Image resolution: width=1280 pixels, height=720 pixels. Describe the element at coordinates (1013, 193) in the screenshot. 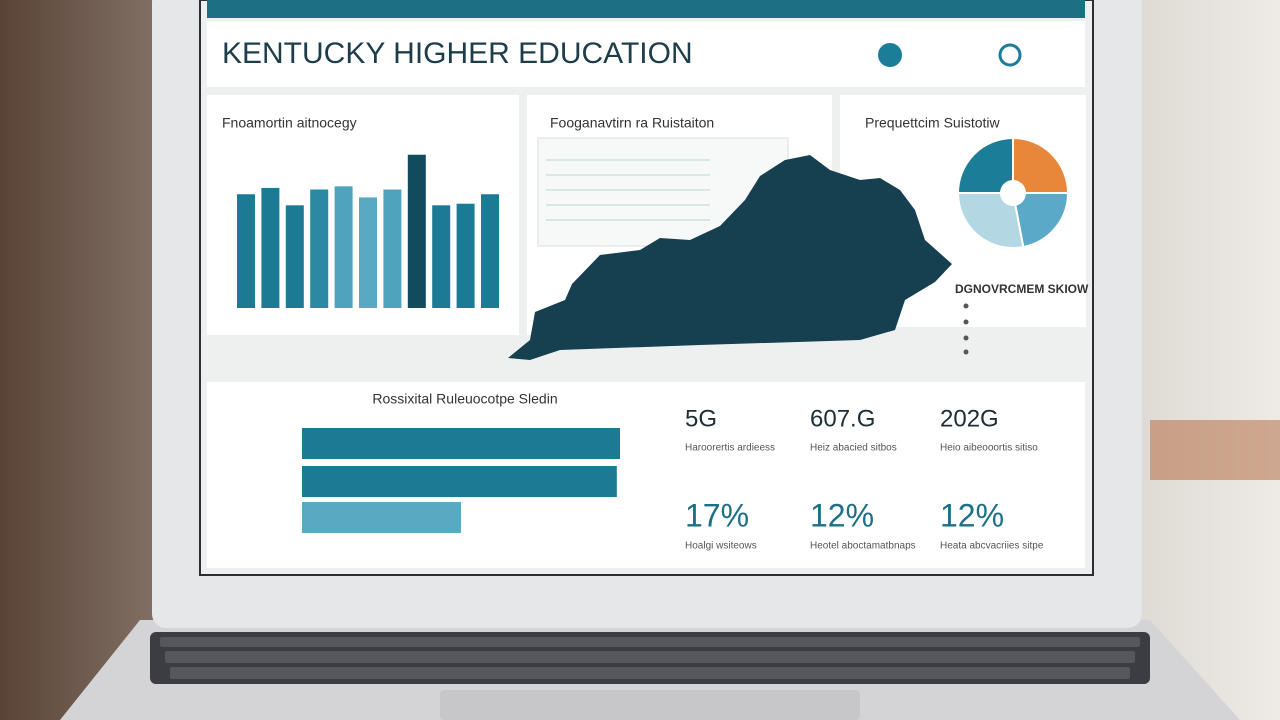

I see `pie-hole` at that location.